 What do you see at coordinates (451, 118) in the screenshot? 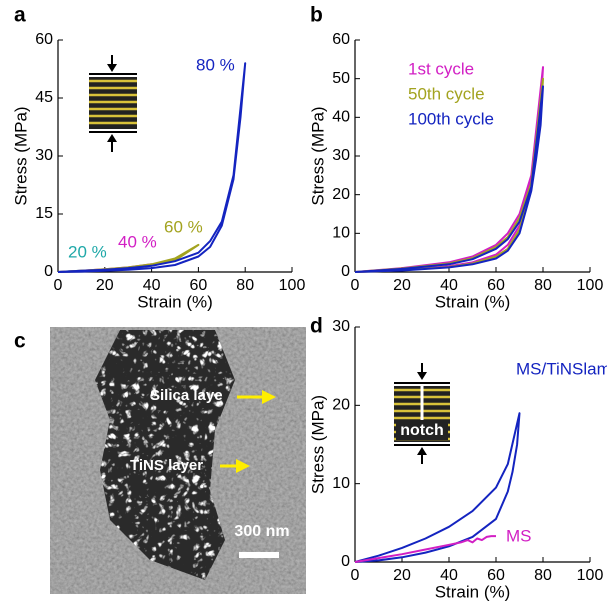
I see `legend-label: 100th cycle` at bounding box center [451, 118].